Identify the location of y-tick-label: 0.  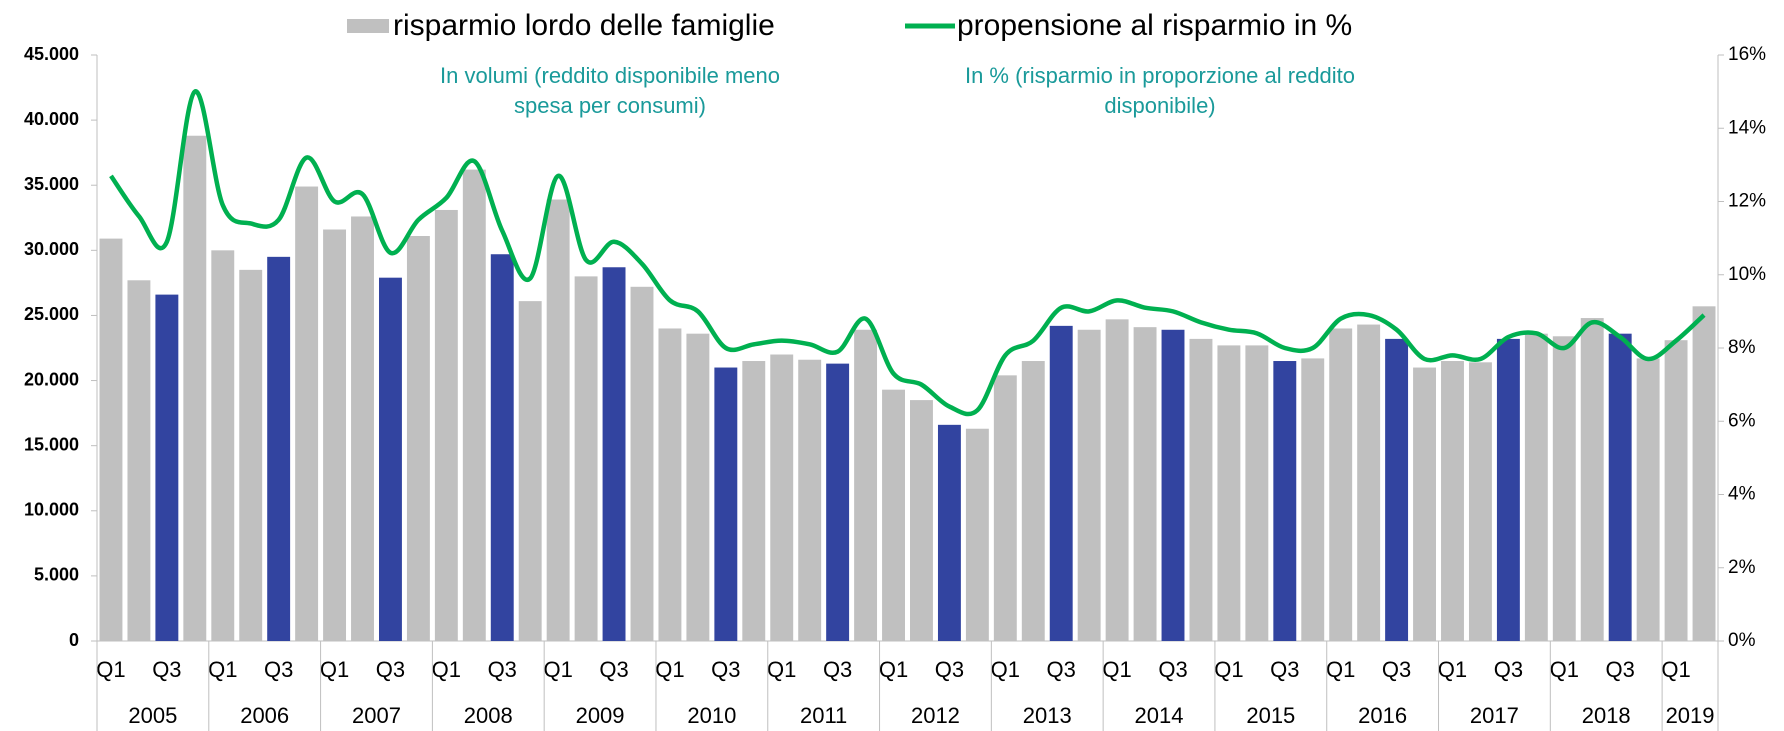
(74, 640).